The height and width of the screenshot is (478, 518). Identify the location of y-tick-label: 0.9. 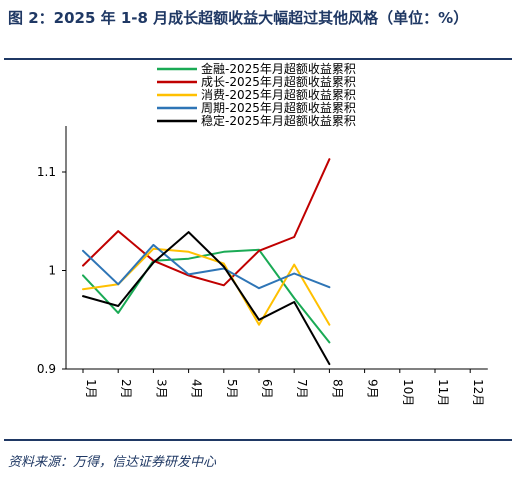
(46, 369).